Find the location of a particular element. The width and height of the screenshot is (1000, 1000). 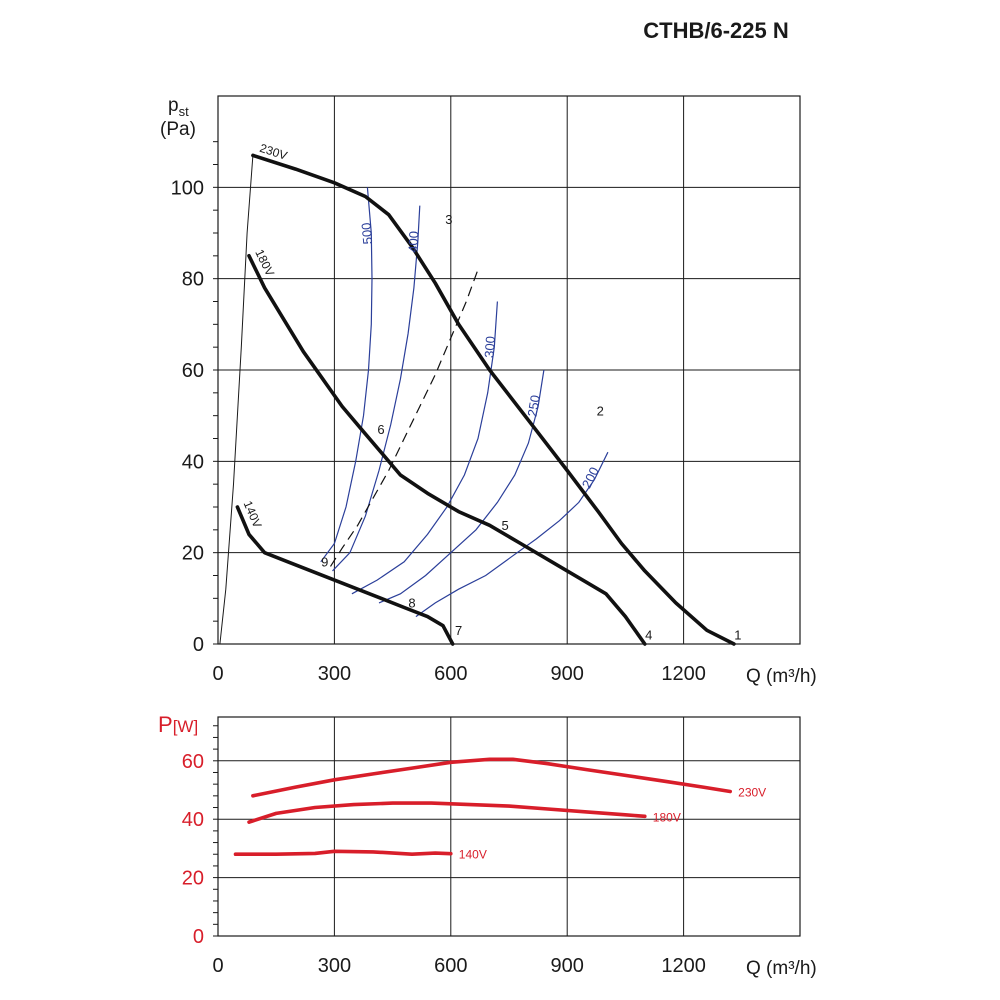

pressure-axis-unit: (Pa) is located at coordinates (178, 129).